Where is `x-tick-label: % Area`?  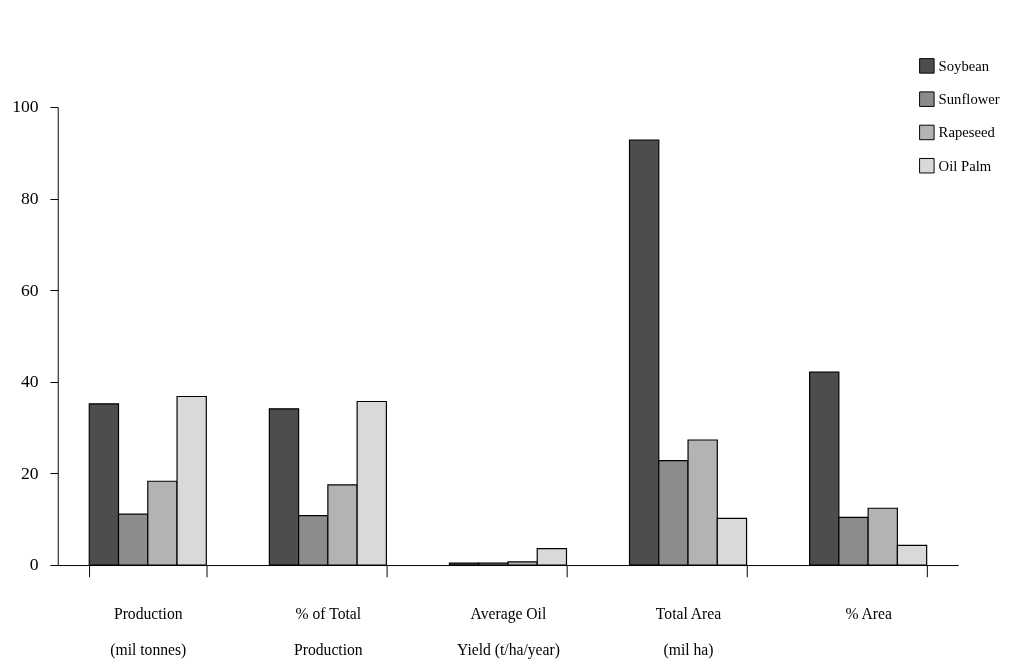 x-tick-label: % Area is located at coordinates (868, 614).